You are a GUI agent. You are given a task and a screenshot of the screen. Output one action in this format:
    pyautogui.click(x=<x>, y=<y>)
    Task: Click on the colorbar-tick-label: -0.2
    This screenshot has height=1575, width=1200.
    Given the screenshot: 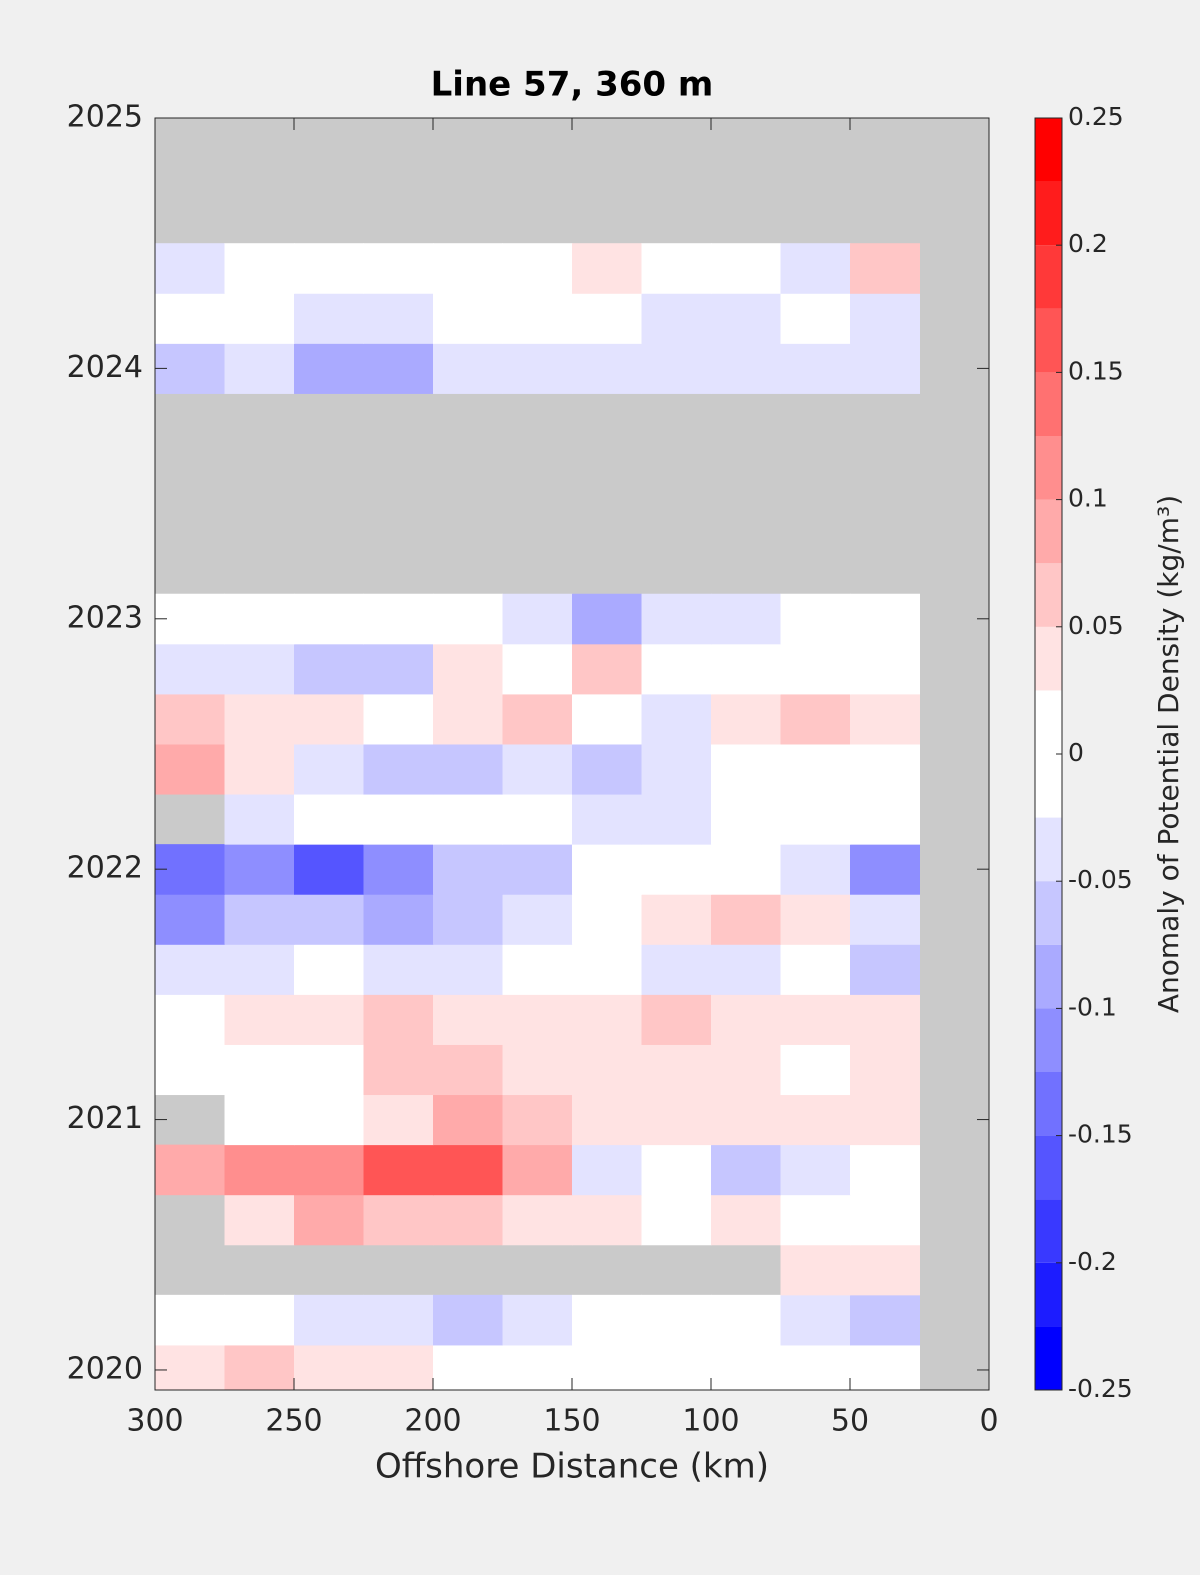 What is the action you would take?
    pyautogui.click(x=1092, y=1261)
    